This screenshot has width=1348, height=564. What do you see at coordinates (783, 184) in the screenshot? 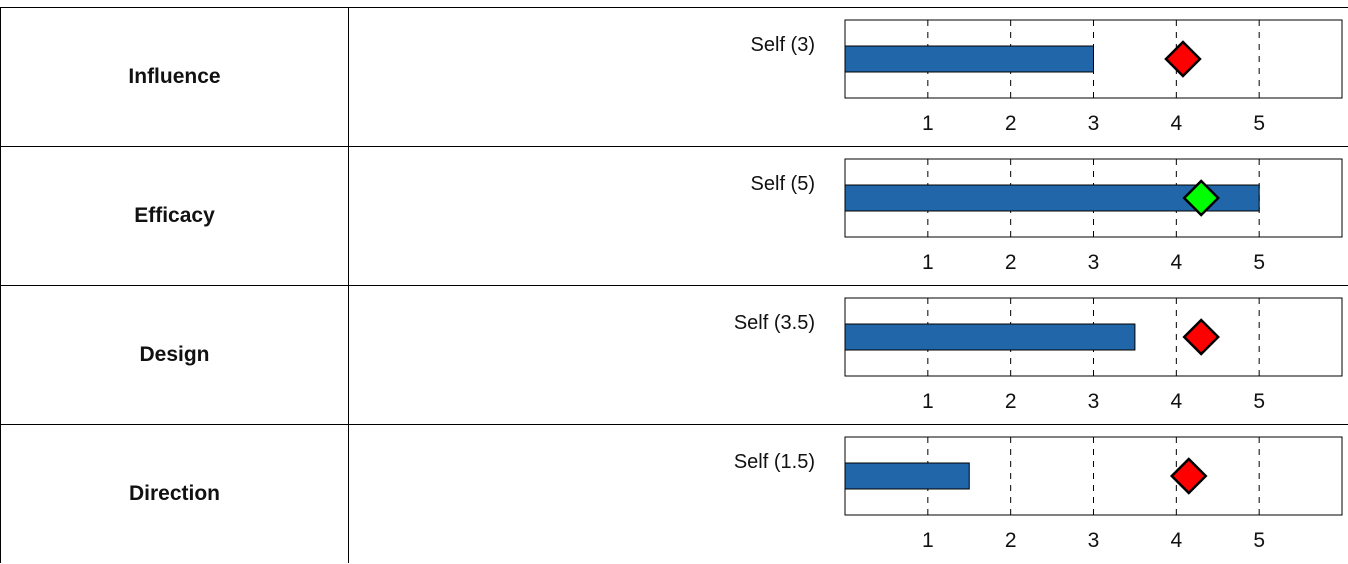
I see `bar-label: Self (5)` at bounding box center [783, 184].